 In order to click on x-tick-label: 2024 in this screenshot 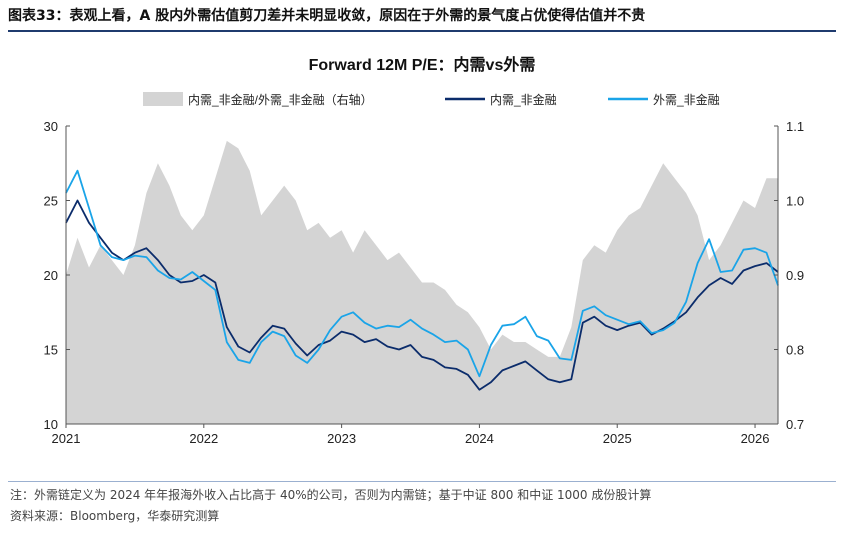, I will do `click(479, 438)`.